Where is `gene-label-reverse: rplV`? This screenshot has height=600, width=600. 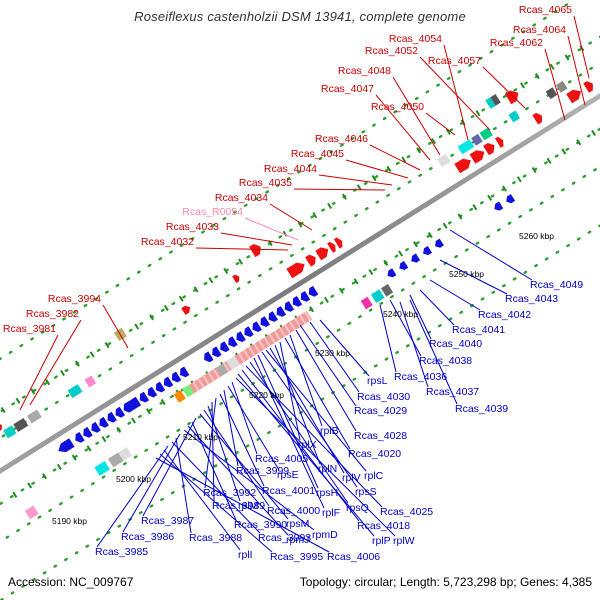
gene-label-reverse: rplV is located at coordinates (351, 478).